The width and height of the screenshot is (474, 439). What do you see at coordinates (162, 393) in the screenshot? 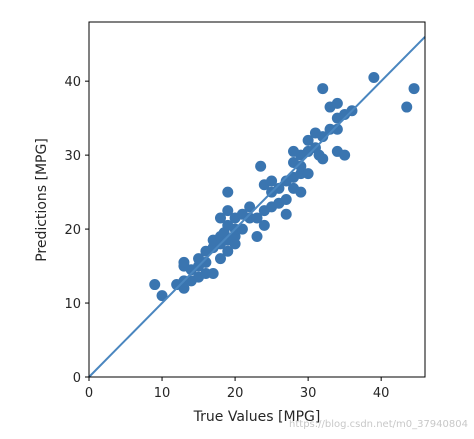
I see `x-tick-label: 10` at bounding box center [162, 393].